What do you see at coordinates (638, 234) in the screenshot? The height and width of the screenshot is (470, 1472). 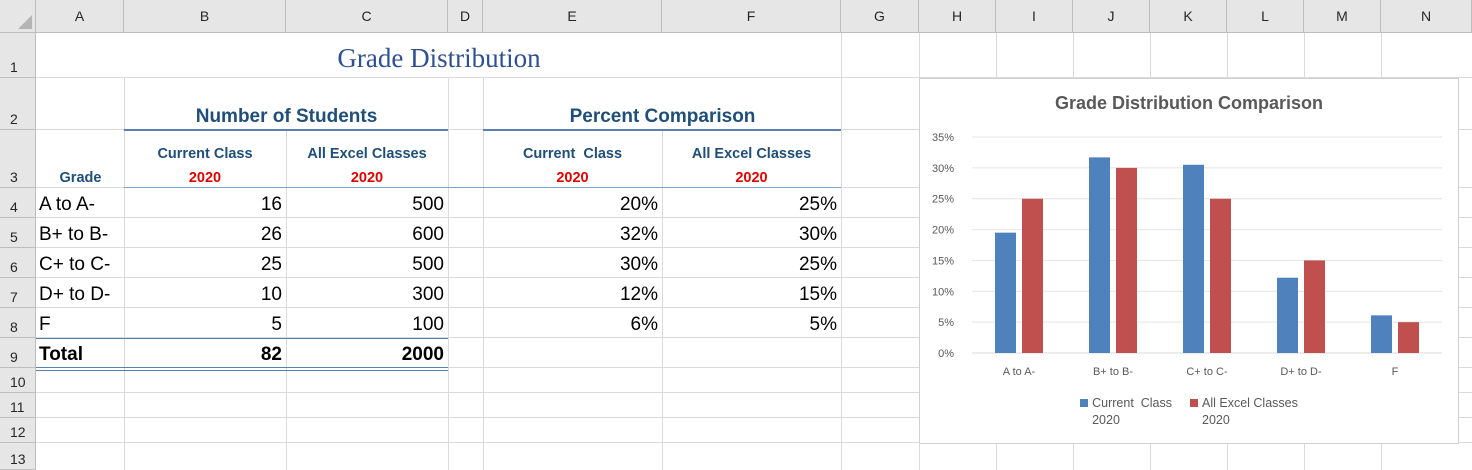 I see `current-pct-cell: 32%` at bounding box center [638, 234].